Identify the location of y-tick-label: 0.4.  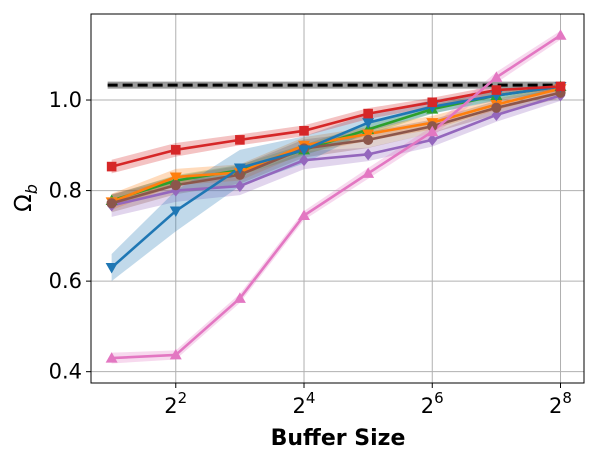
(65, 372).